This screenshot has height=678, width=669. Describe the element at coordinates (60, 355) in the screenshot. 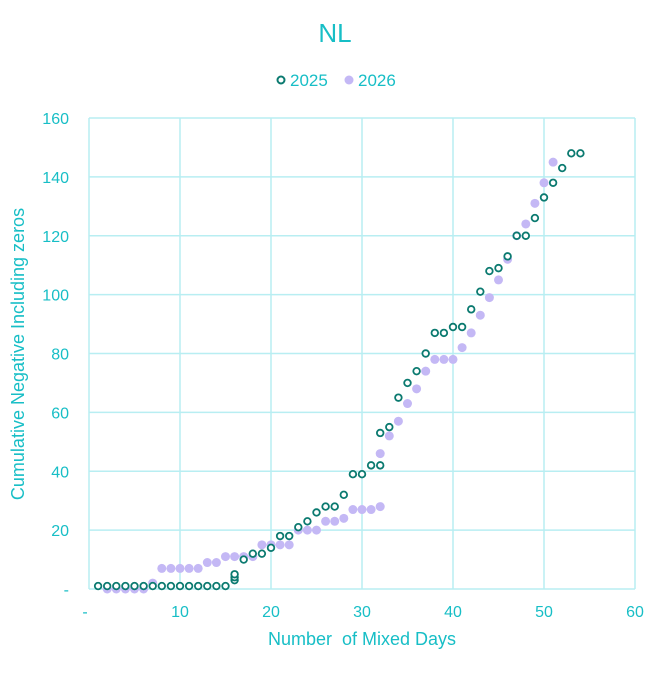

I see `y-tick-label: 80` at that location.